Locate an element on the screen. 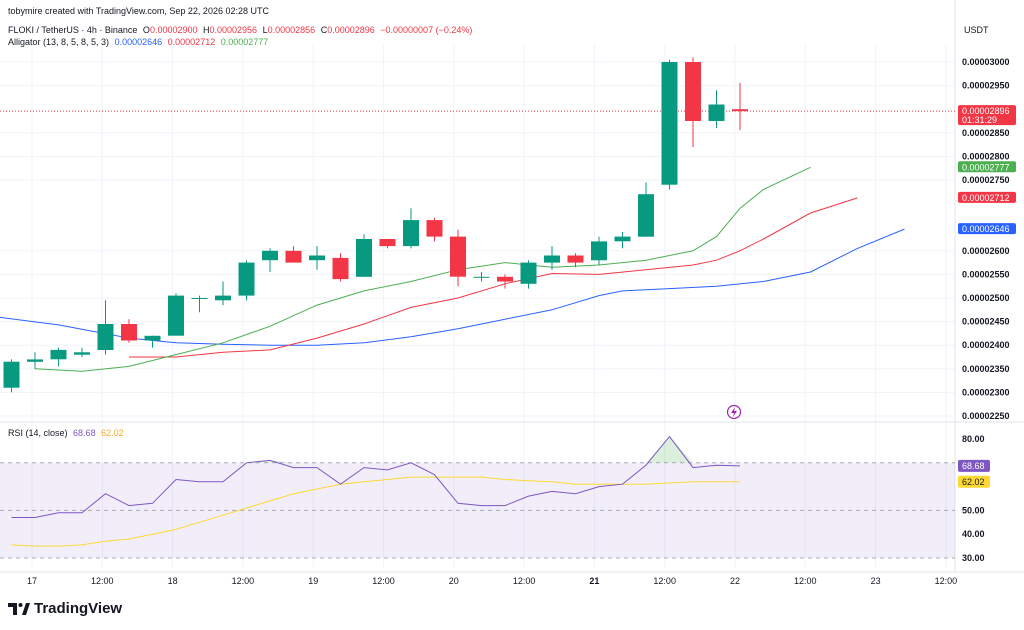 This screenshot has width=1024, height=630. rsi-legend: RSI (14, close) 68.68 62.02 is located at coordinates (66, 433).